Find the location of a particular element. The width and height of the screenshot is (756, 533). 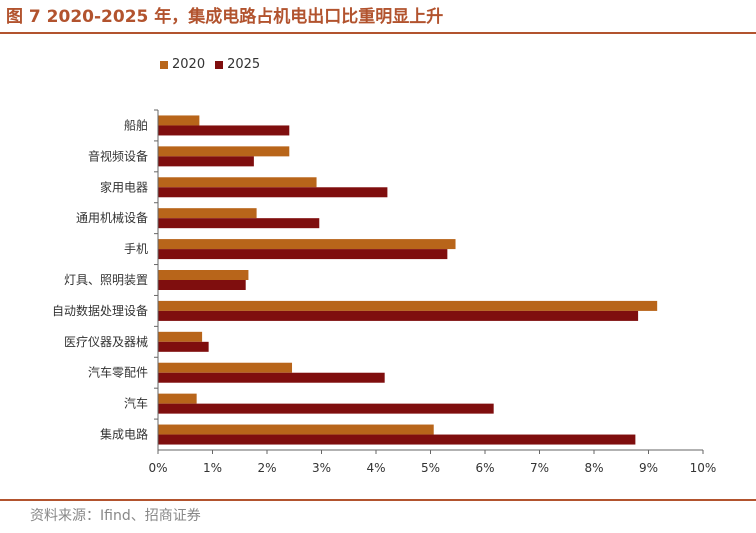

legend-item-2025: 2025 is located at coordinates (237, 64).